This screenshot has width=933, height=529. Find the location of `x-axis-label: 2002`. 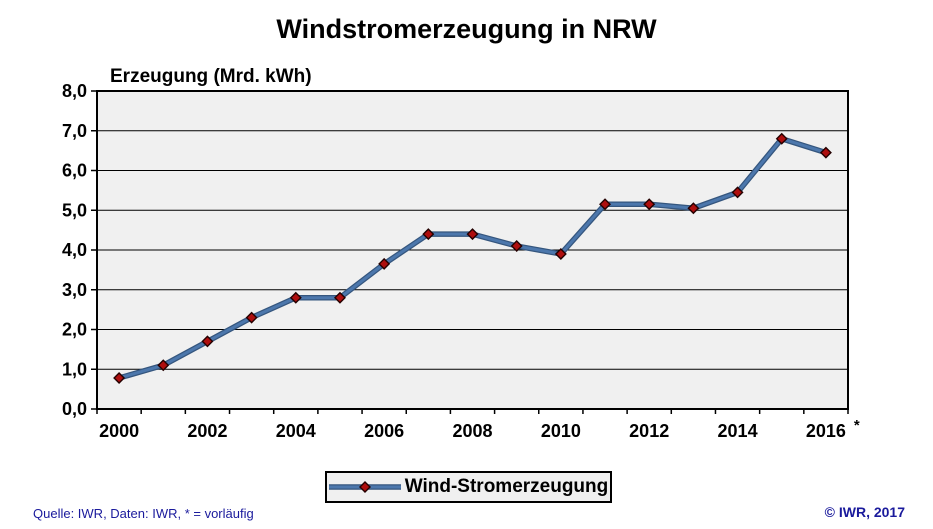

x-axis-label: 2002 is located at coordinates (207, 431).